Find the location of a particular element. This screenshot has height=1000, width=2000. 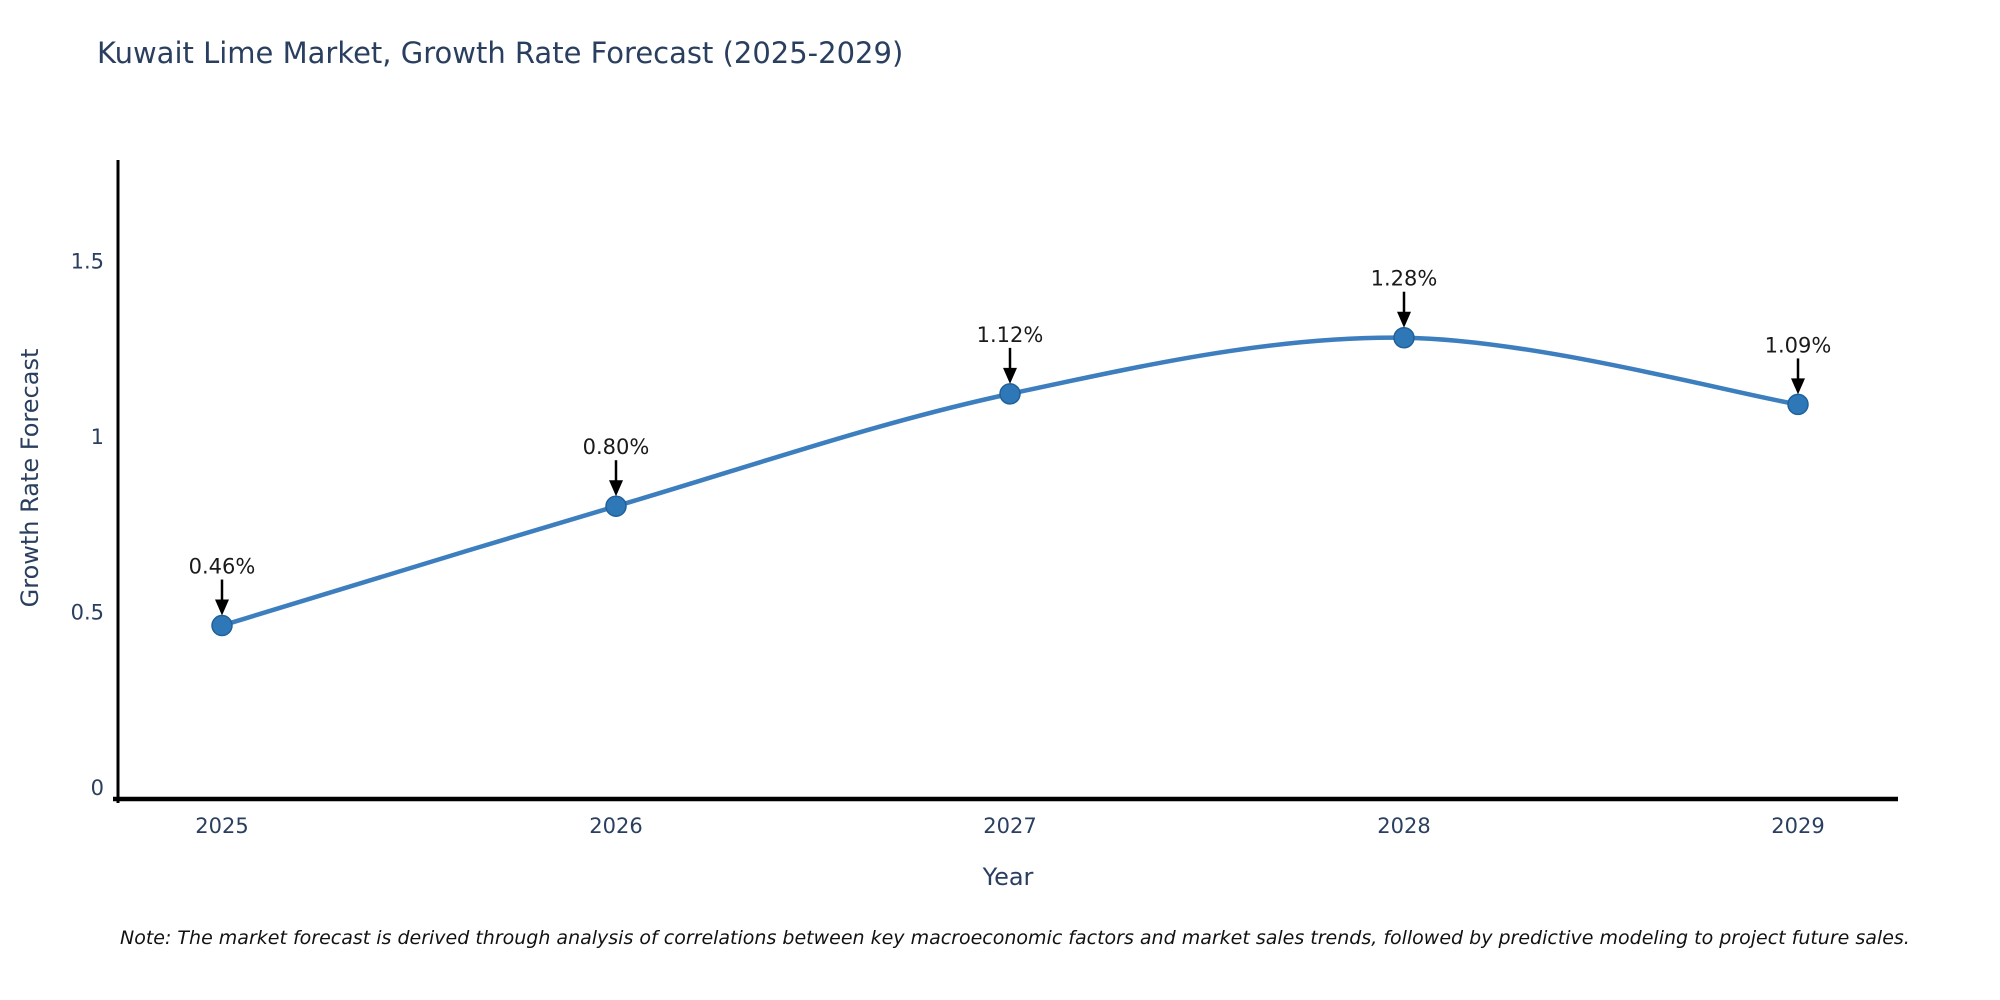

y-tick-label: 1 is located at coordinates (97, 437).